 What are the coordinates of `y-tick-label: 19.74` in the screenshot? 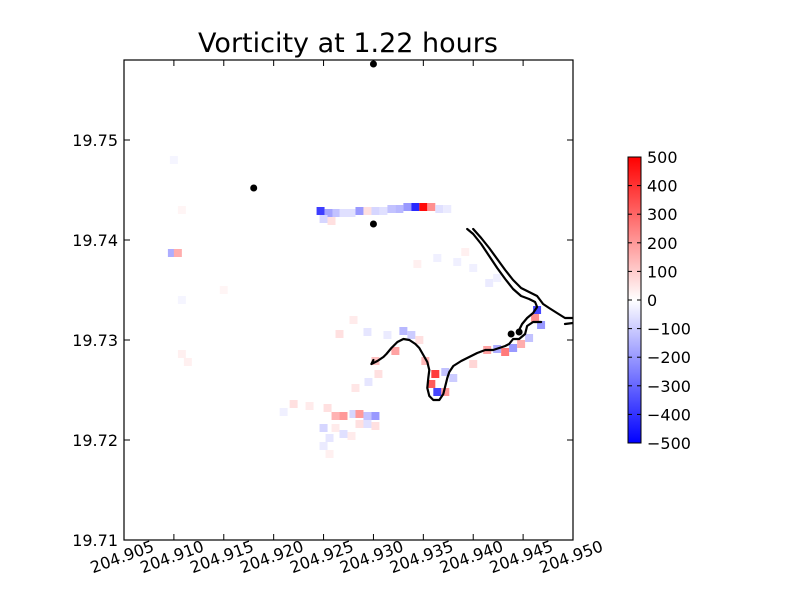 It's located at (95, 240).